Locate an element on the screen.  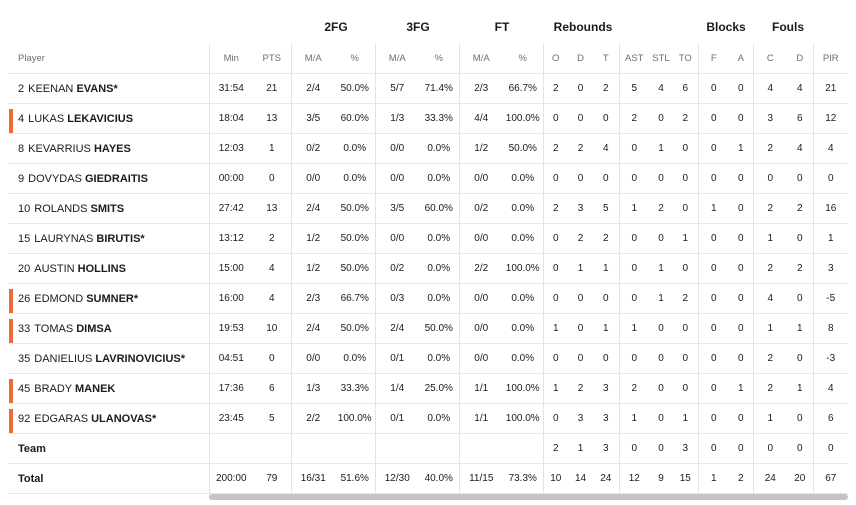
player-last-name: GIEDRAITIS is located at coordinates (116, 178).